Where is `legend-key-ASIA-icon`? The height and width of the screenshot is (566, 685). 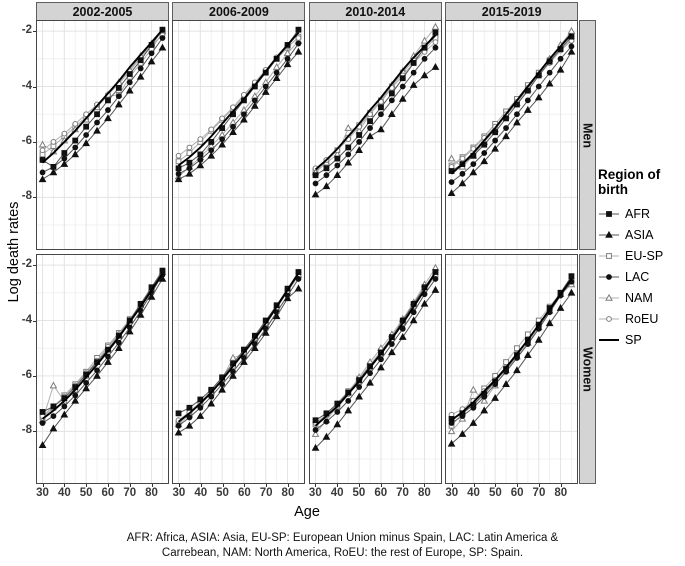 legend-key-ASIA-icon is located at coordinates (609, 234).